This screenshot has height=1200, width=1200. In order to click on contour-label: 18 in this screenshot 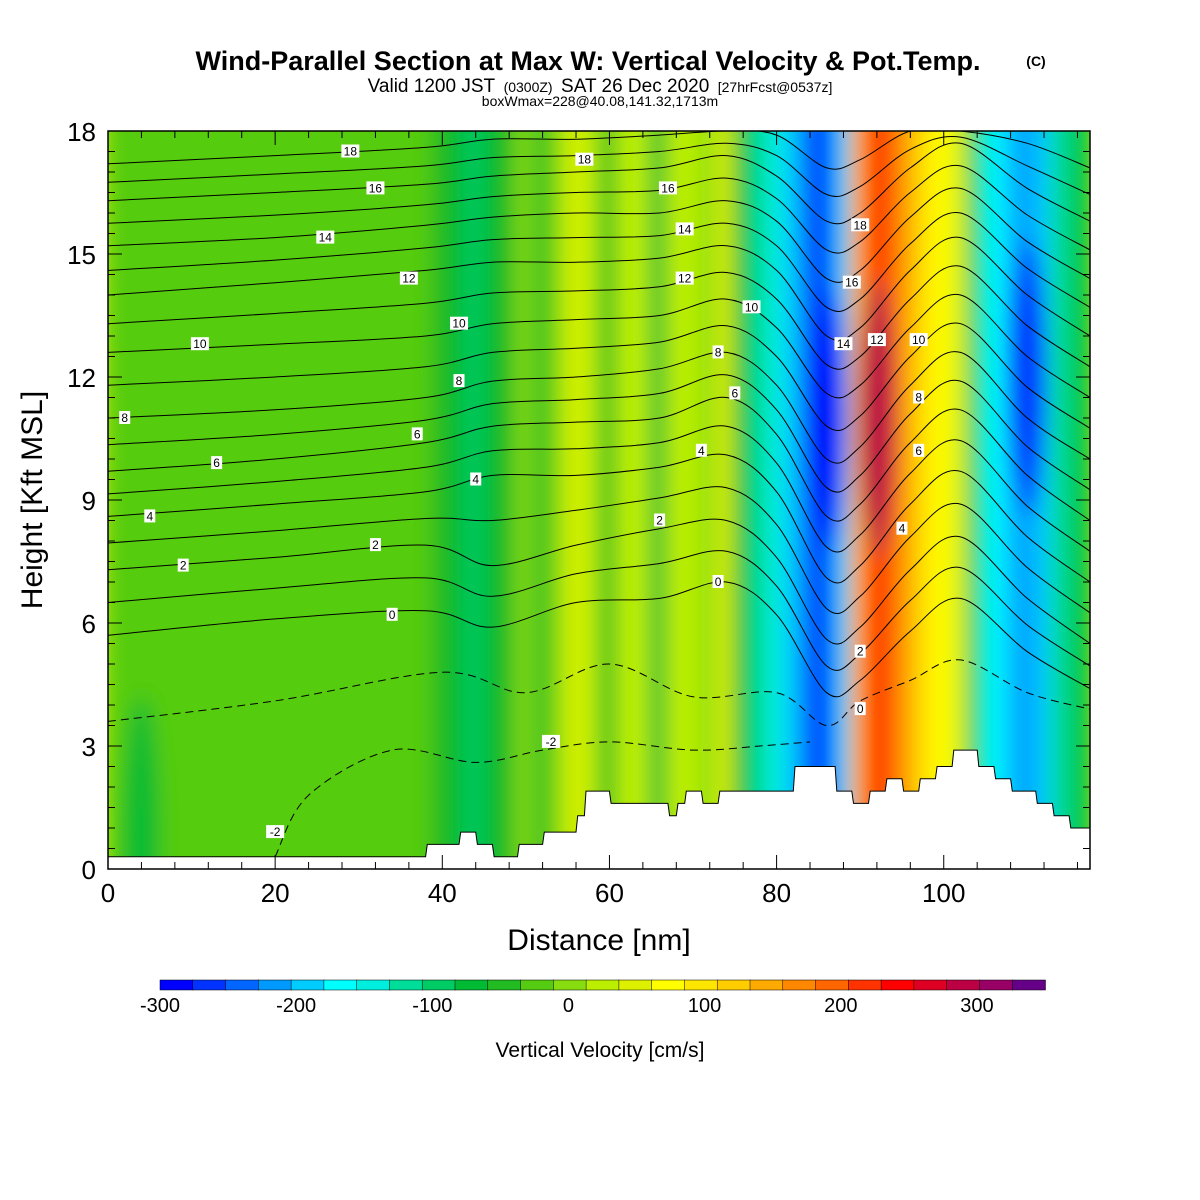, I will do `click(350, 151)`.